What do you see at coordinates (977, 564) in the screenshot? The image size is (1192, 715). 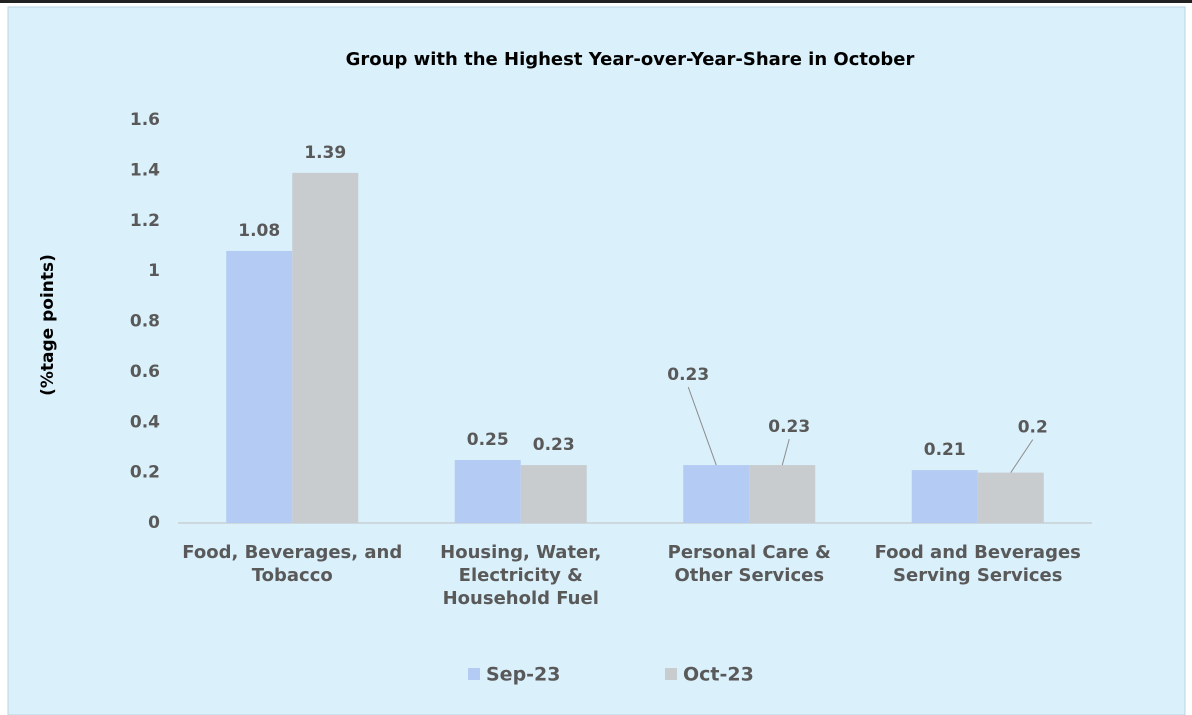 I see `x-tick-label: Food and Beverages Serving Services` at bounding box center [977, 564].